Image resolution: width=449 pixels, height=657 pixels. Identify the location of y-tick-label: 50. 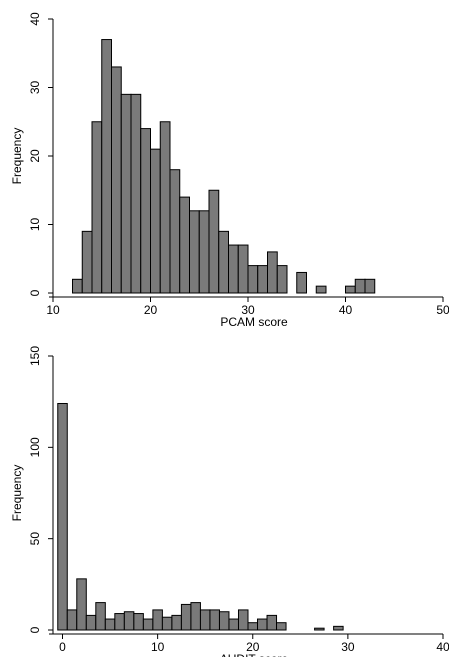
(35, 539).